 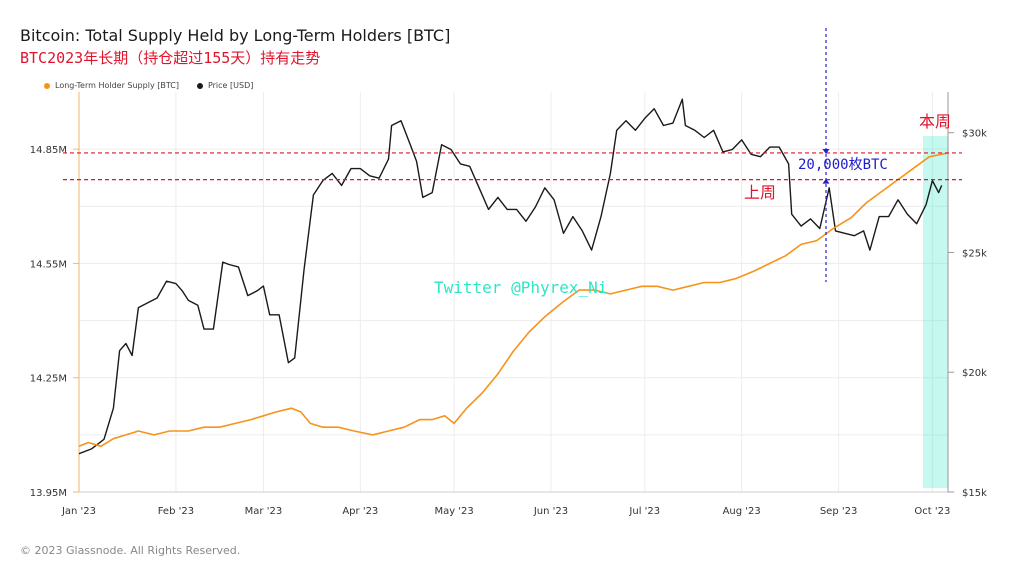 What do you see at coordinates (360, 511) in the screenshot?
I see `x-tick-label: Apr '23` at bounding box center [360, 511].